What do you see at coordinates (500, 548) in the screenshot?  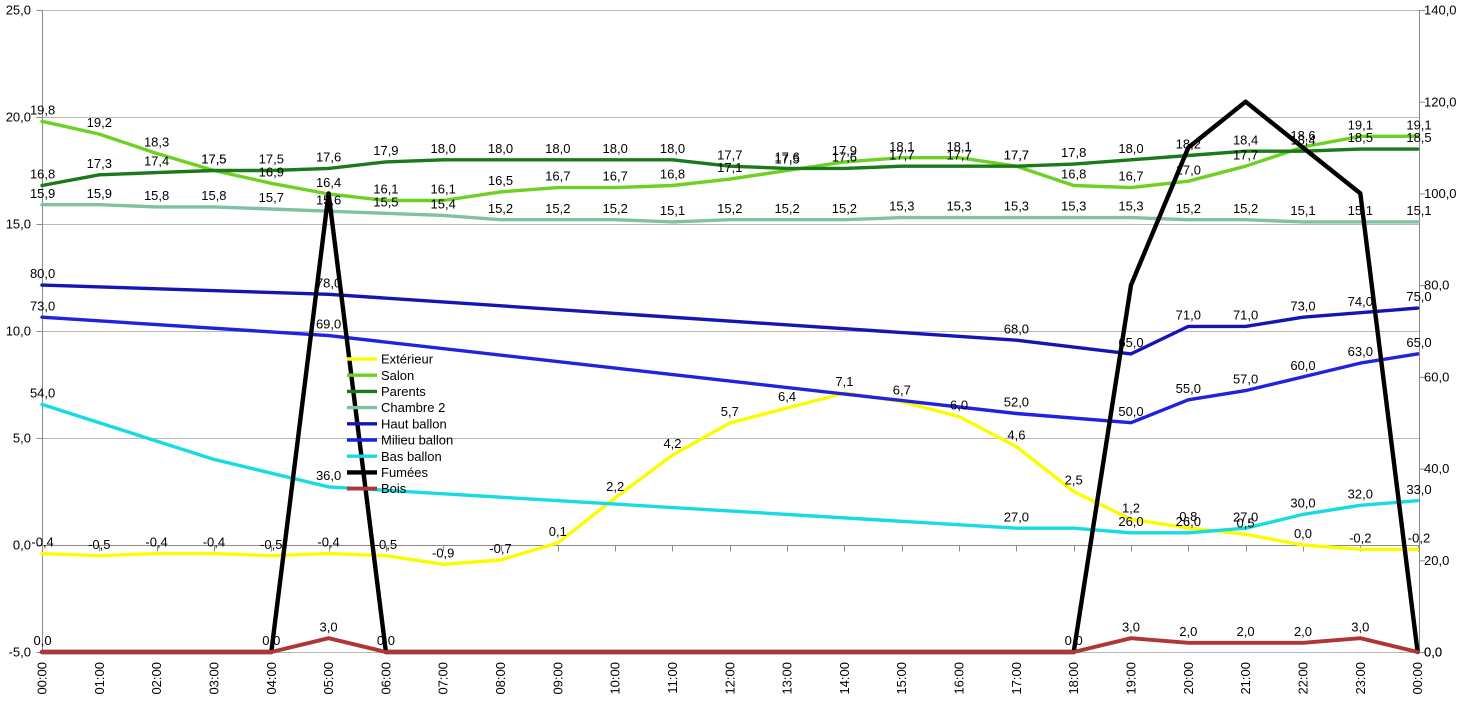 I see `svg-text: -0,7` at bounding box center [500, 548].